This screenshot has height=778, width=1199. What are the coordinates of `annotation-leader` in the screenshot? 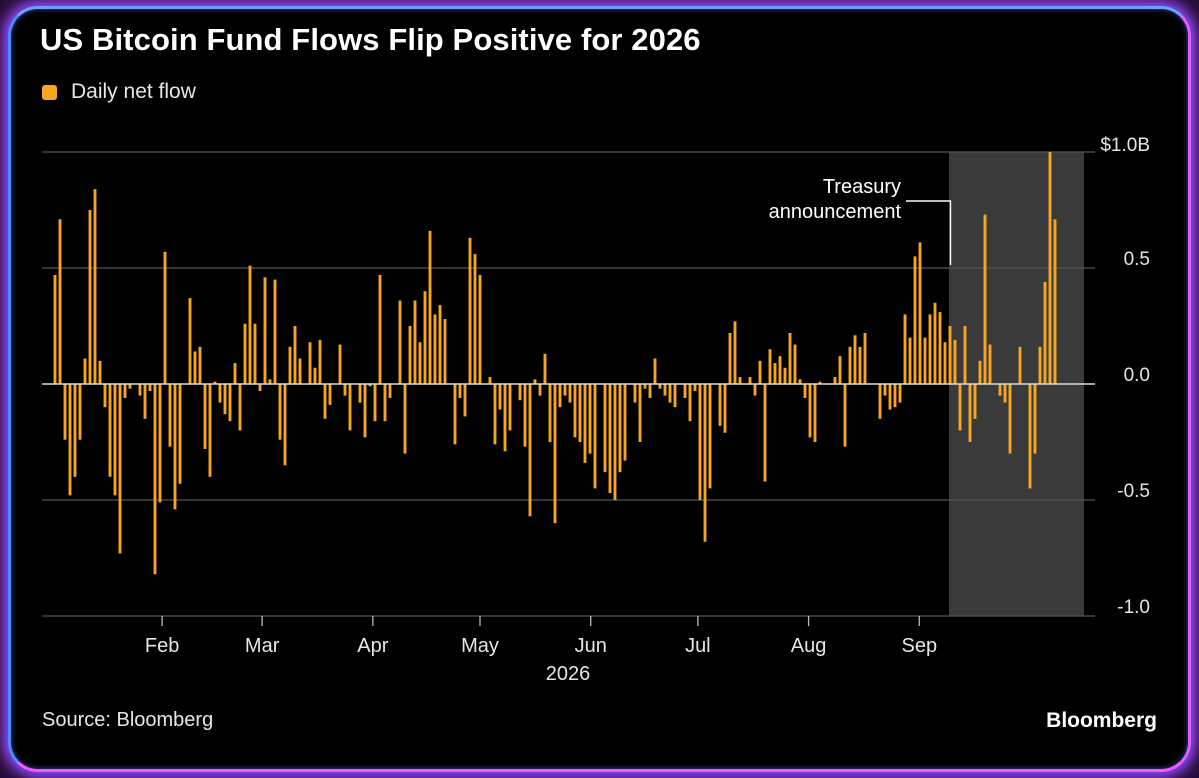 It's located at (929, 232).